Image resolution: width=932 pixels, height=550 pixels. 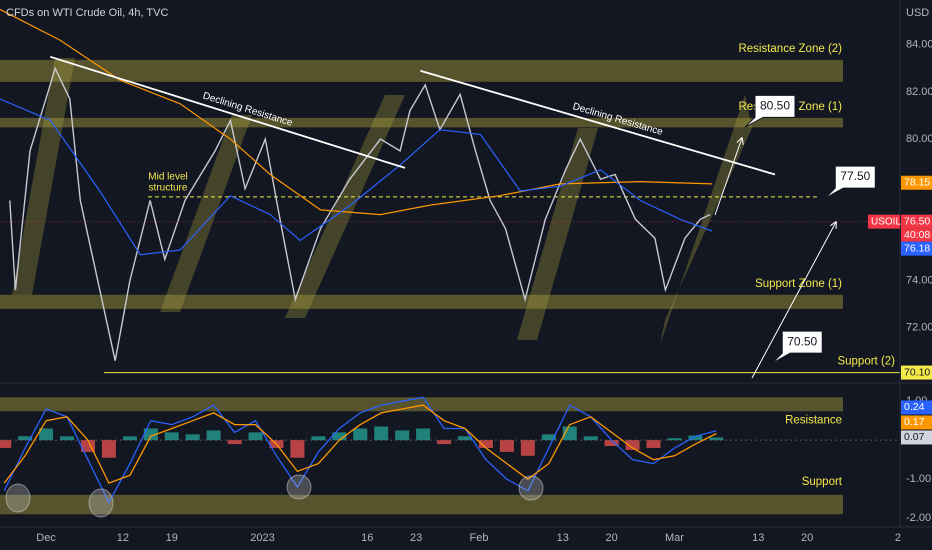 I want to click on y-tick-label: 72.00, so click(x=919, y=328).